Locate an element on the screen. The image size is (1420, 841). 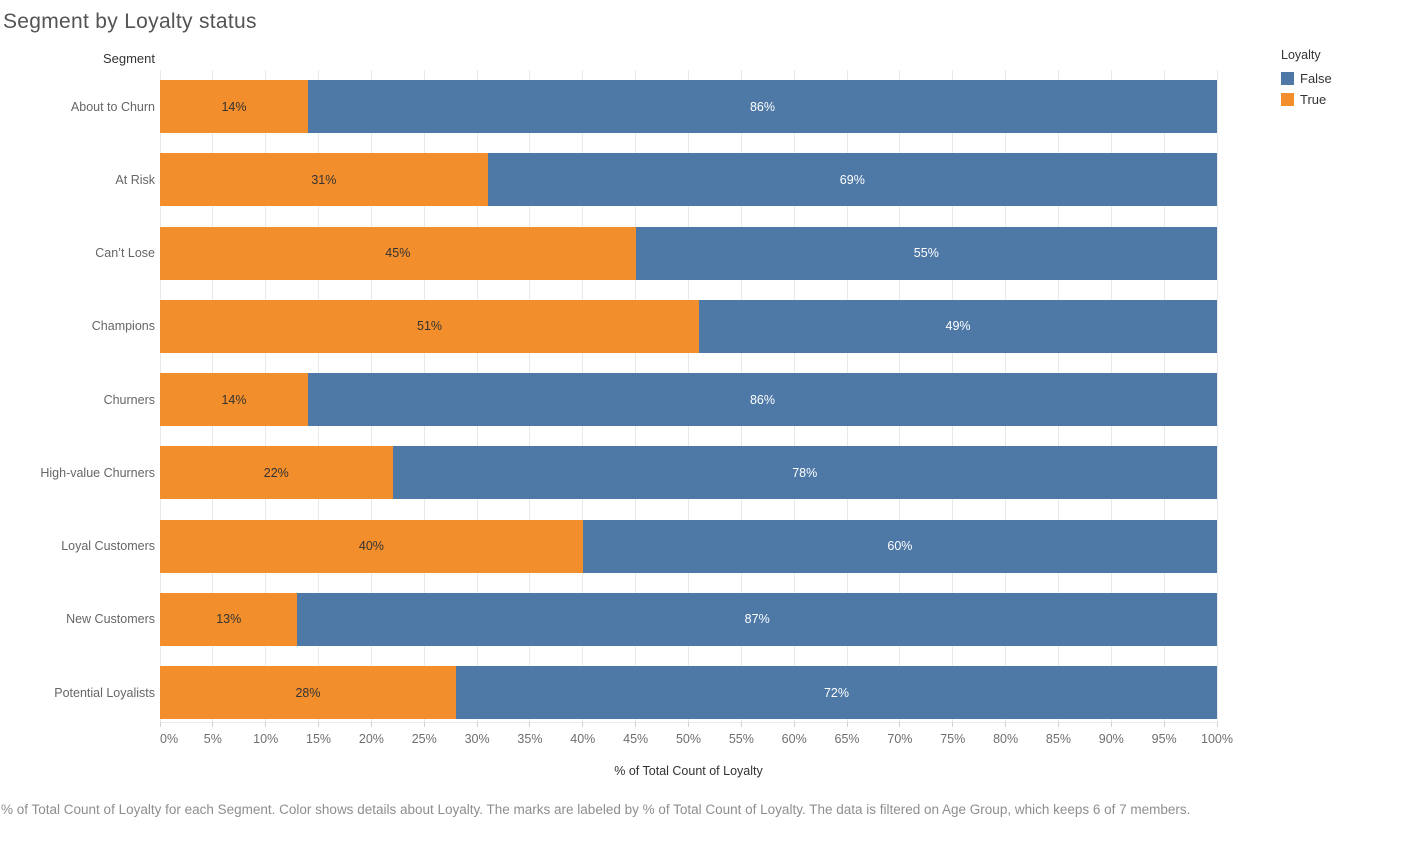
bar-value-label: 51% is located at coordinates (430, 326).